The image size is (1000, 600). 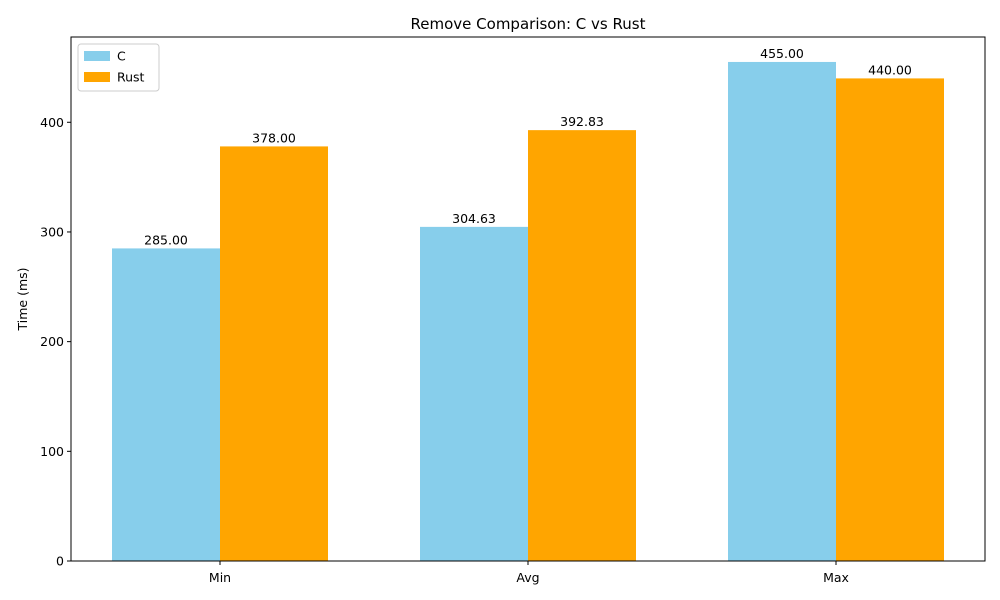 What do you see at coordinates (474, 218) in the screenshot?
I see `data-label: 304.63` at bounding box center [474, 218].